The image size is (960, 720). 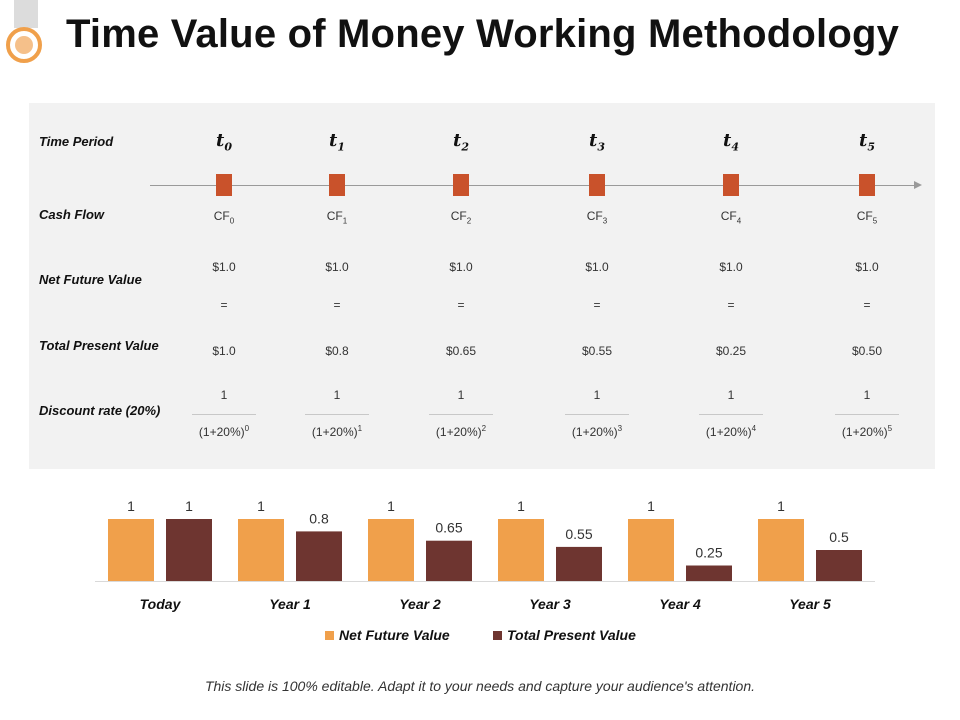 I want to click on cash-flow-cell: CF5, so click(x=867, y=217).